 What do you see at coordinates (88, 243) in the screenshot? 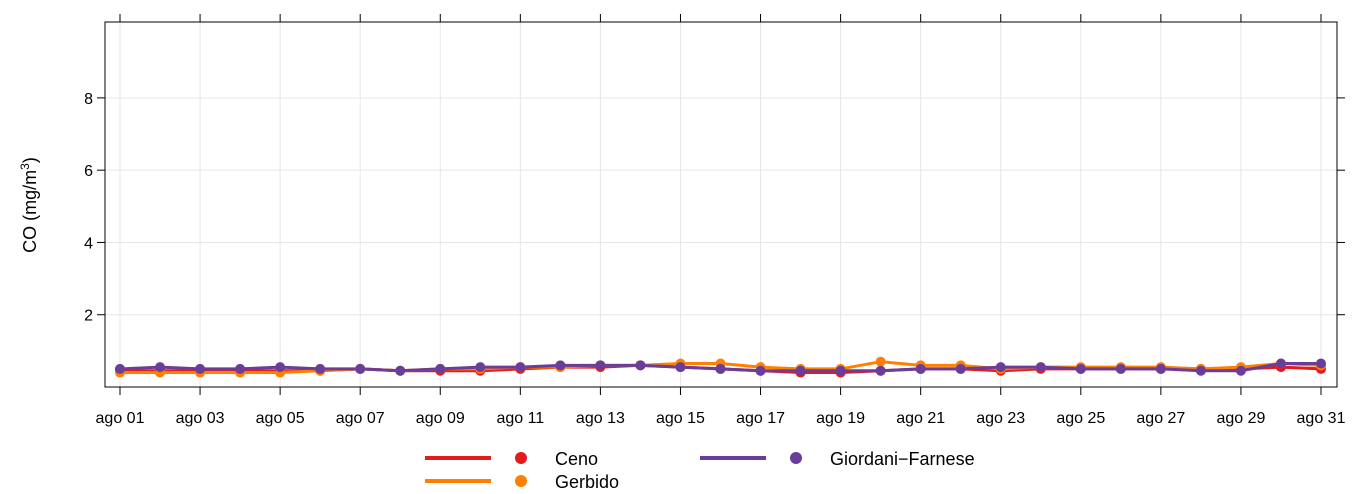
I see `y-tick-label: 4` at bounding box center [88, 243].